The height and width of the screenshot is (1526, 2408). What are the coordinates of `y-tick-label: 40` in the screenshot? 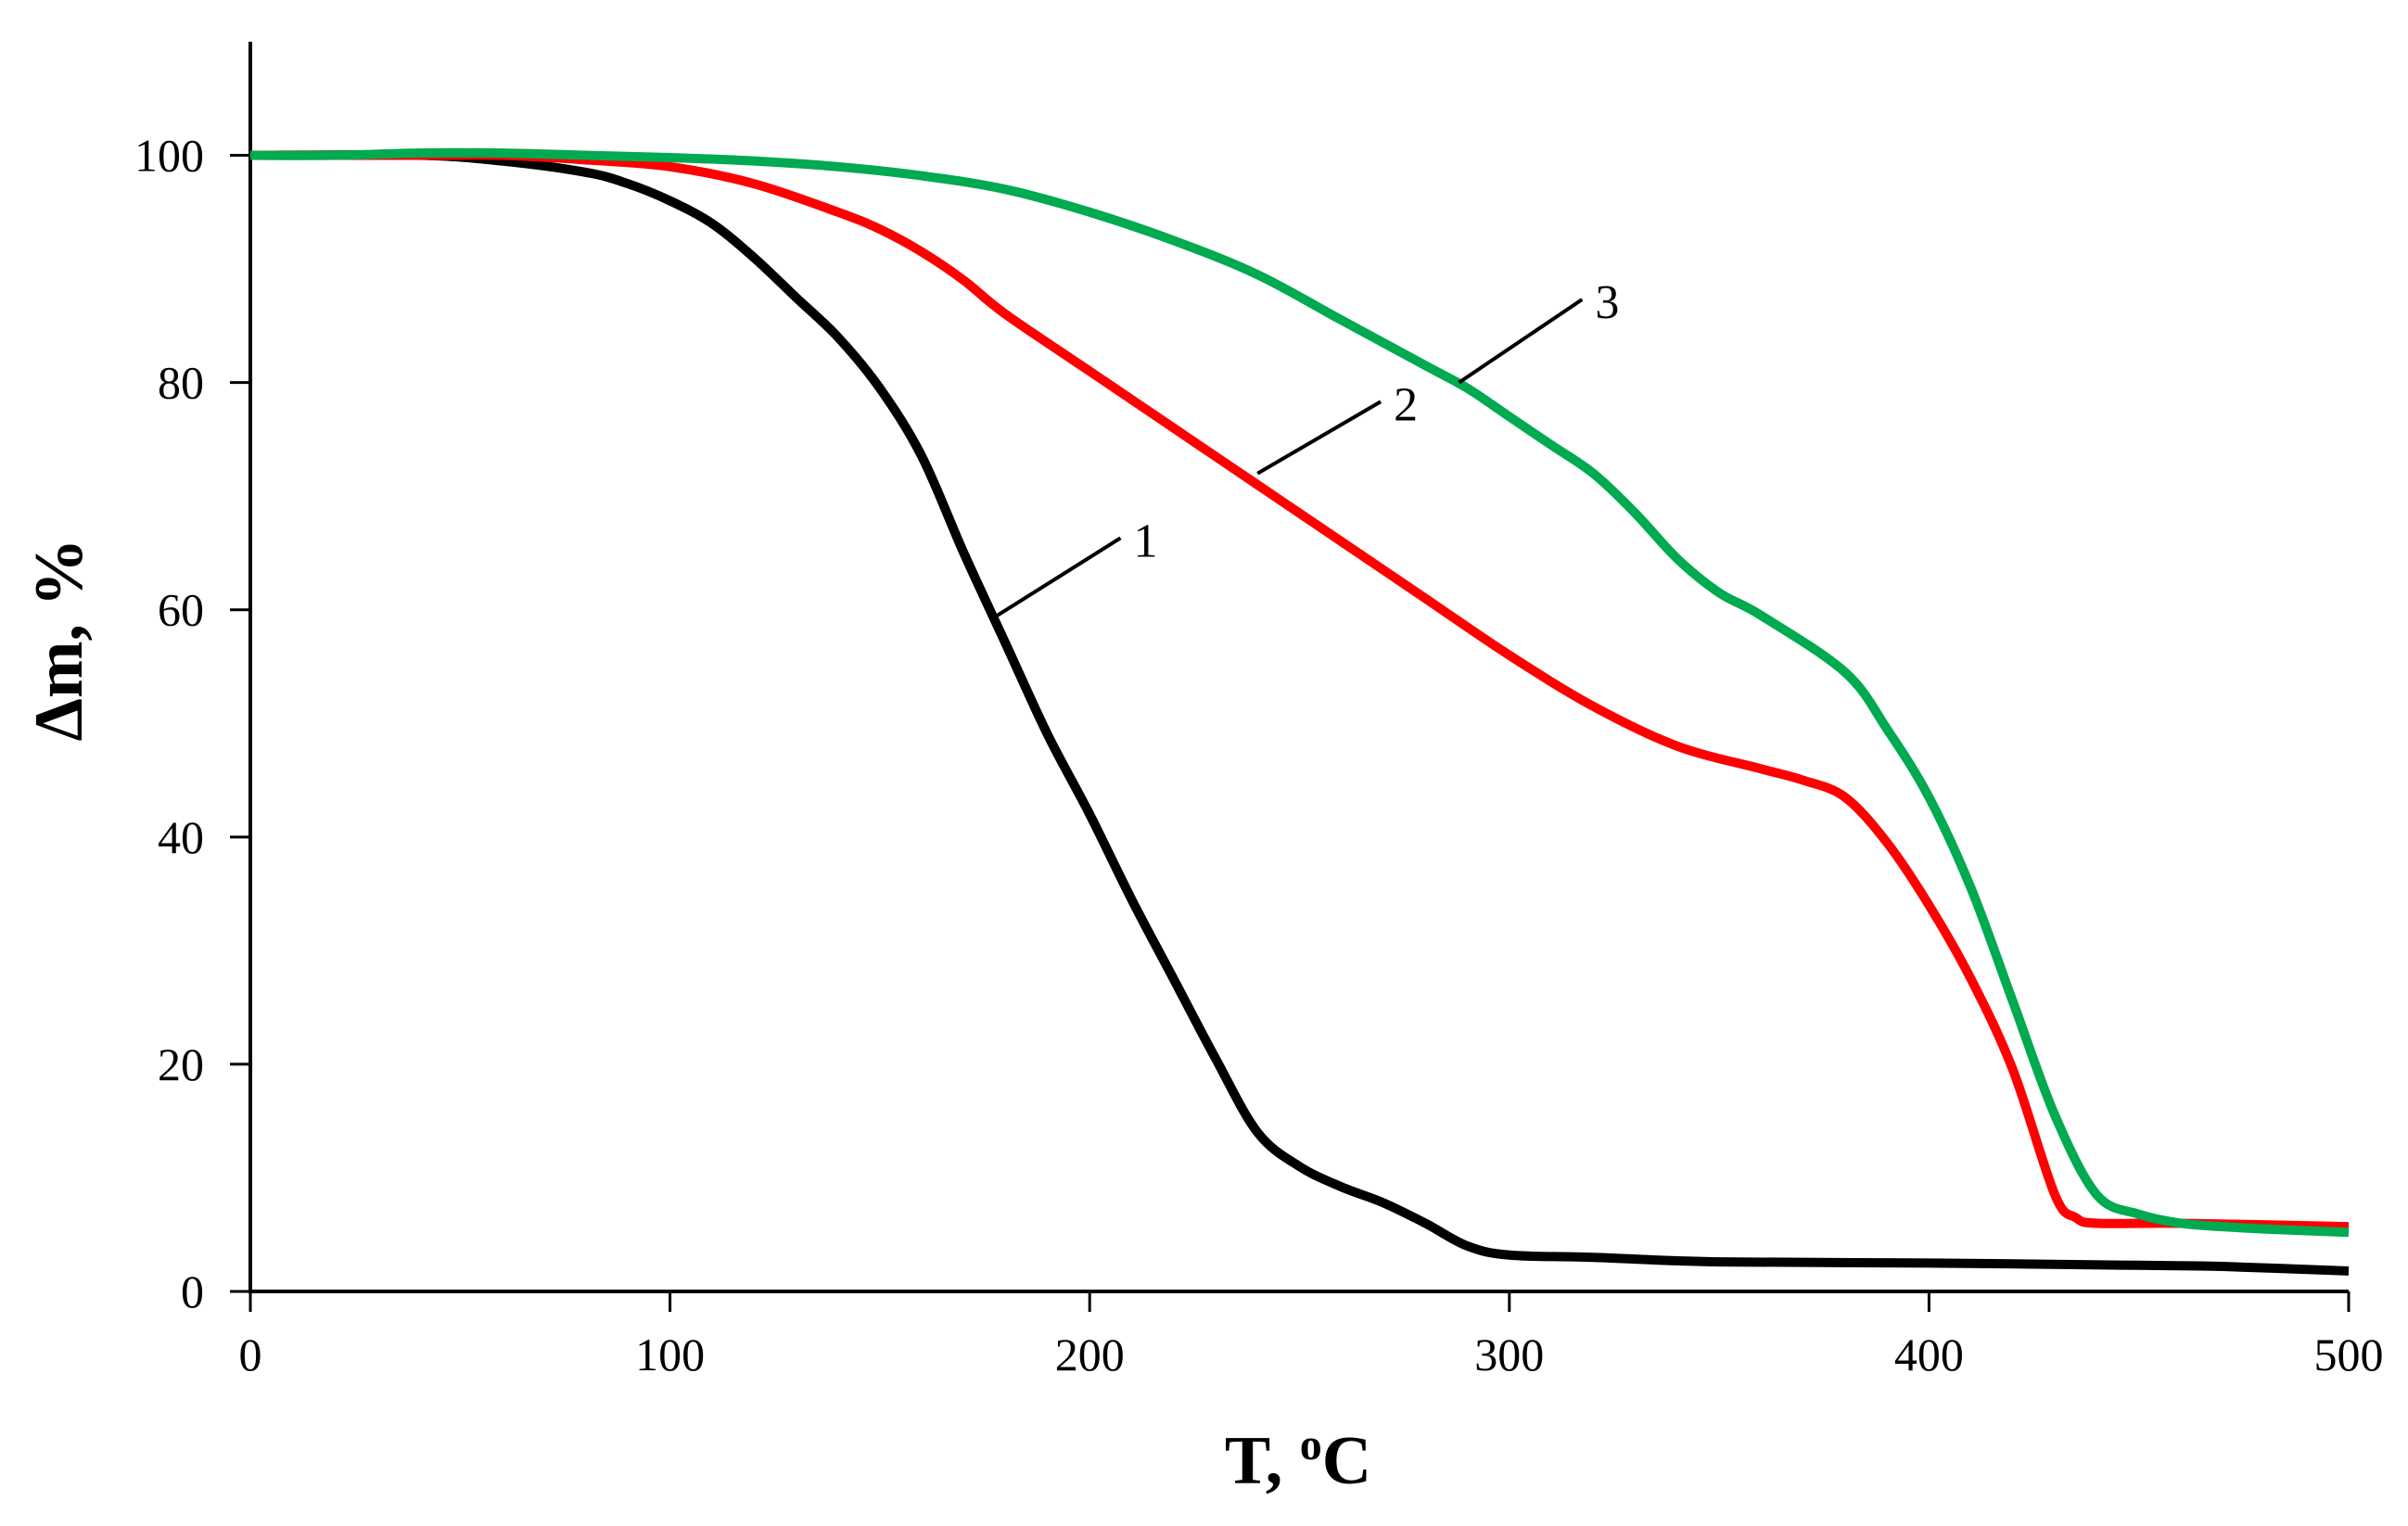 It's located at (181, 837).